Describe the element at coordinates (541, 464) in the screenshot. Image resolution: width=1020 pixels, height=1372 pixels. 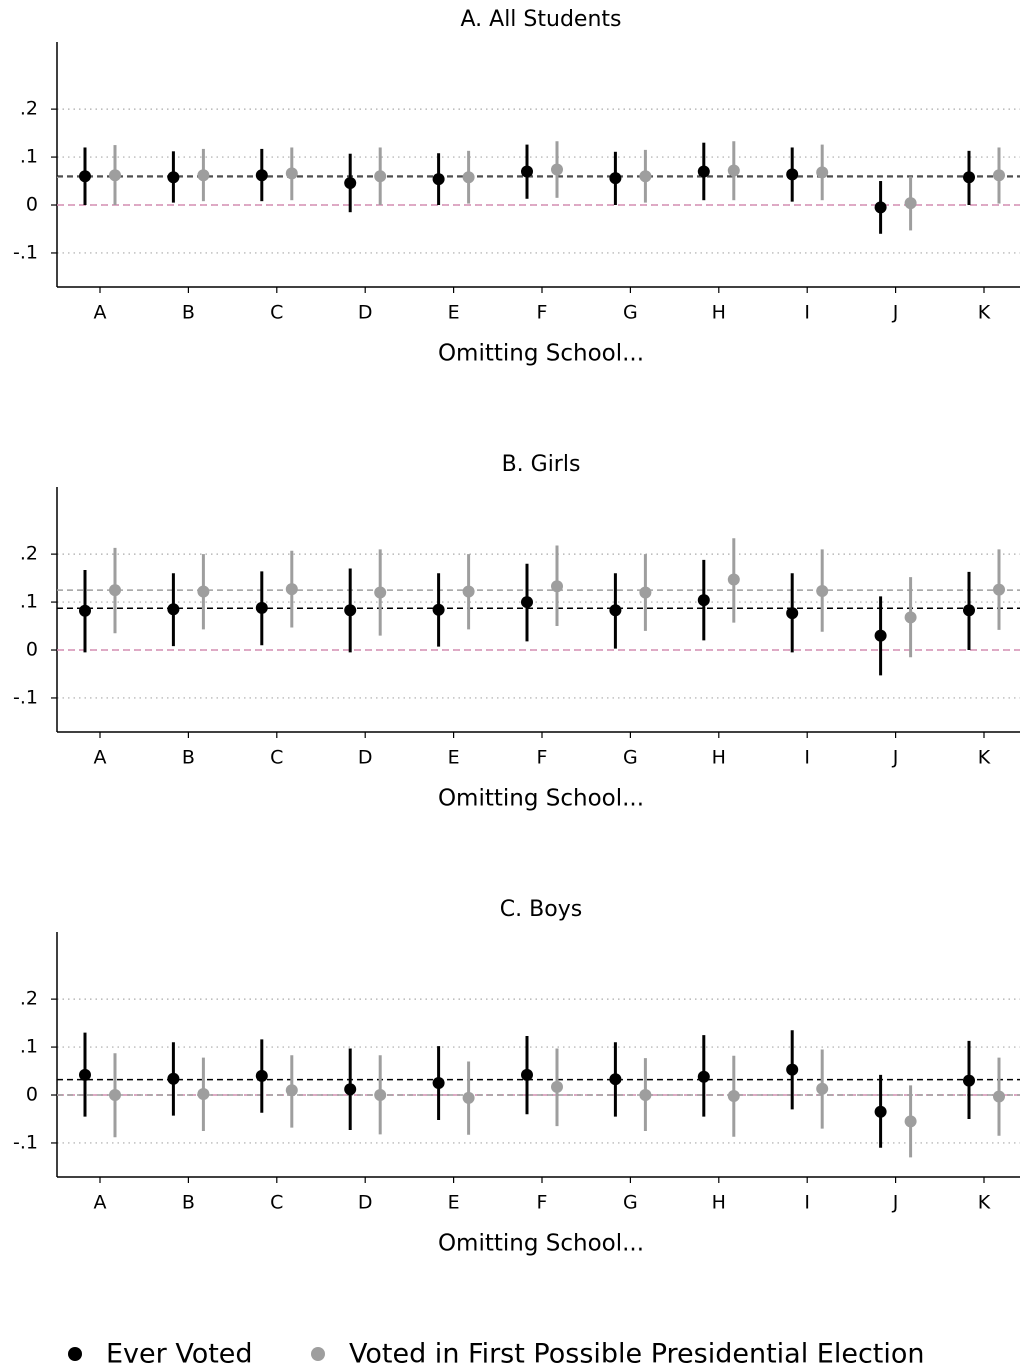
I see `chart-title: B. Girls` at that location.